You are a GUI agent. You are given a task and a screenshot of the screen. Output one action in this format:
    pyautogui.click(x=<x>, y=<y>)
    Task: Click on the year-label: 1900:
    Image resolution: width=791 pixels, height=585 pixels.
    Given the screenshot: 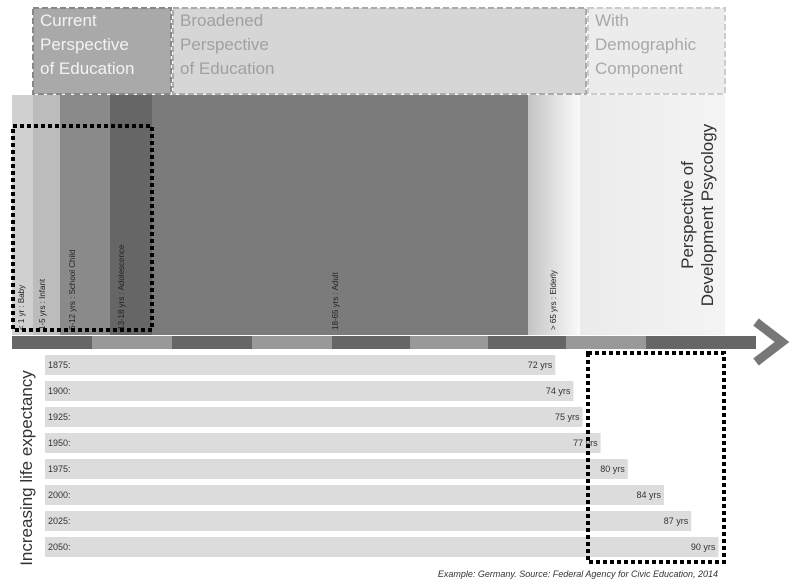 What is the action you would take?
    pyautogui.click(x=59, y=391)
    